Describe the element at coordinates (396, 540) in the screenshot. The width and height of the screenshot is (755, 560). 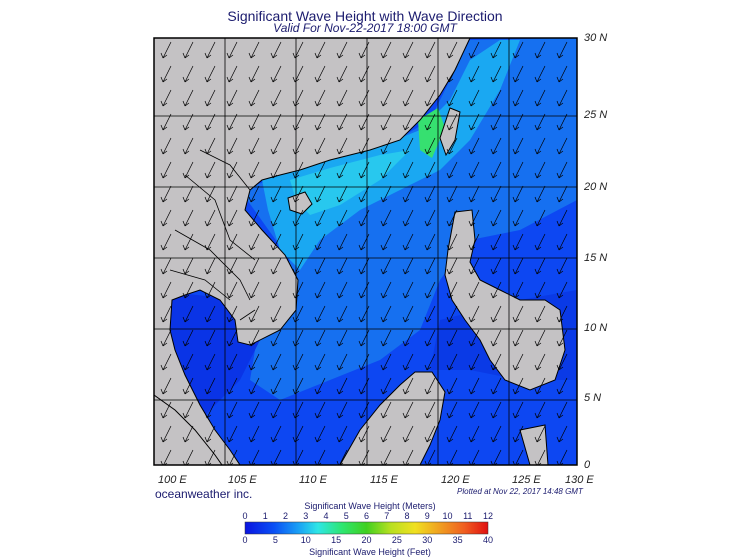
I see `feet-tick: 25` at that location.